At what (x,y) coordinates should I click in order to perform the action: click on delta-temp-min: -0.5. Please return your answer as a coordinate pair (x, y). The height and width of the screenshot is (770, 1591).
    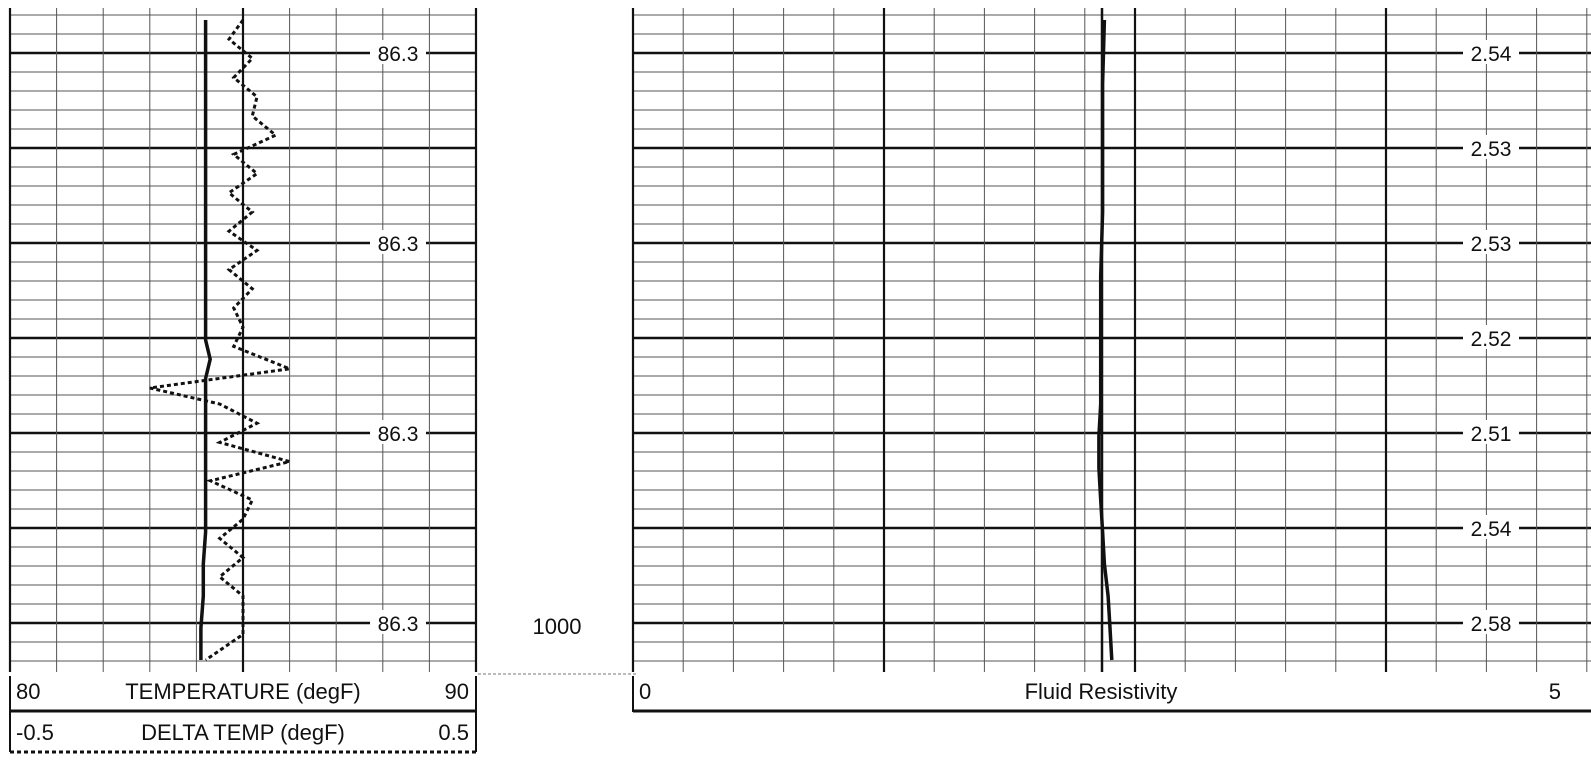
    Looking at the image, I should click on (35, 732).